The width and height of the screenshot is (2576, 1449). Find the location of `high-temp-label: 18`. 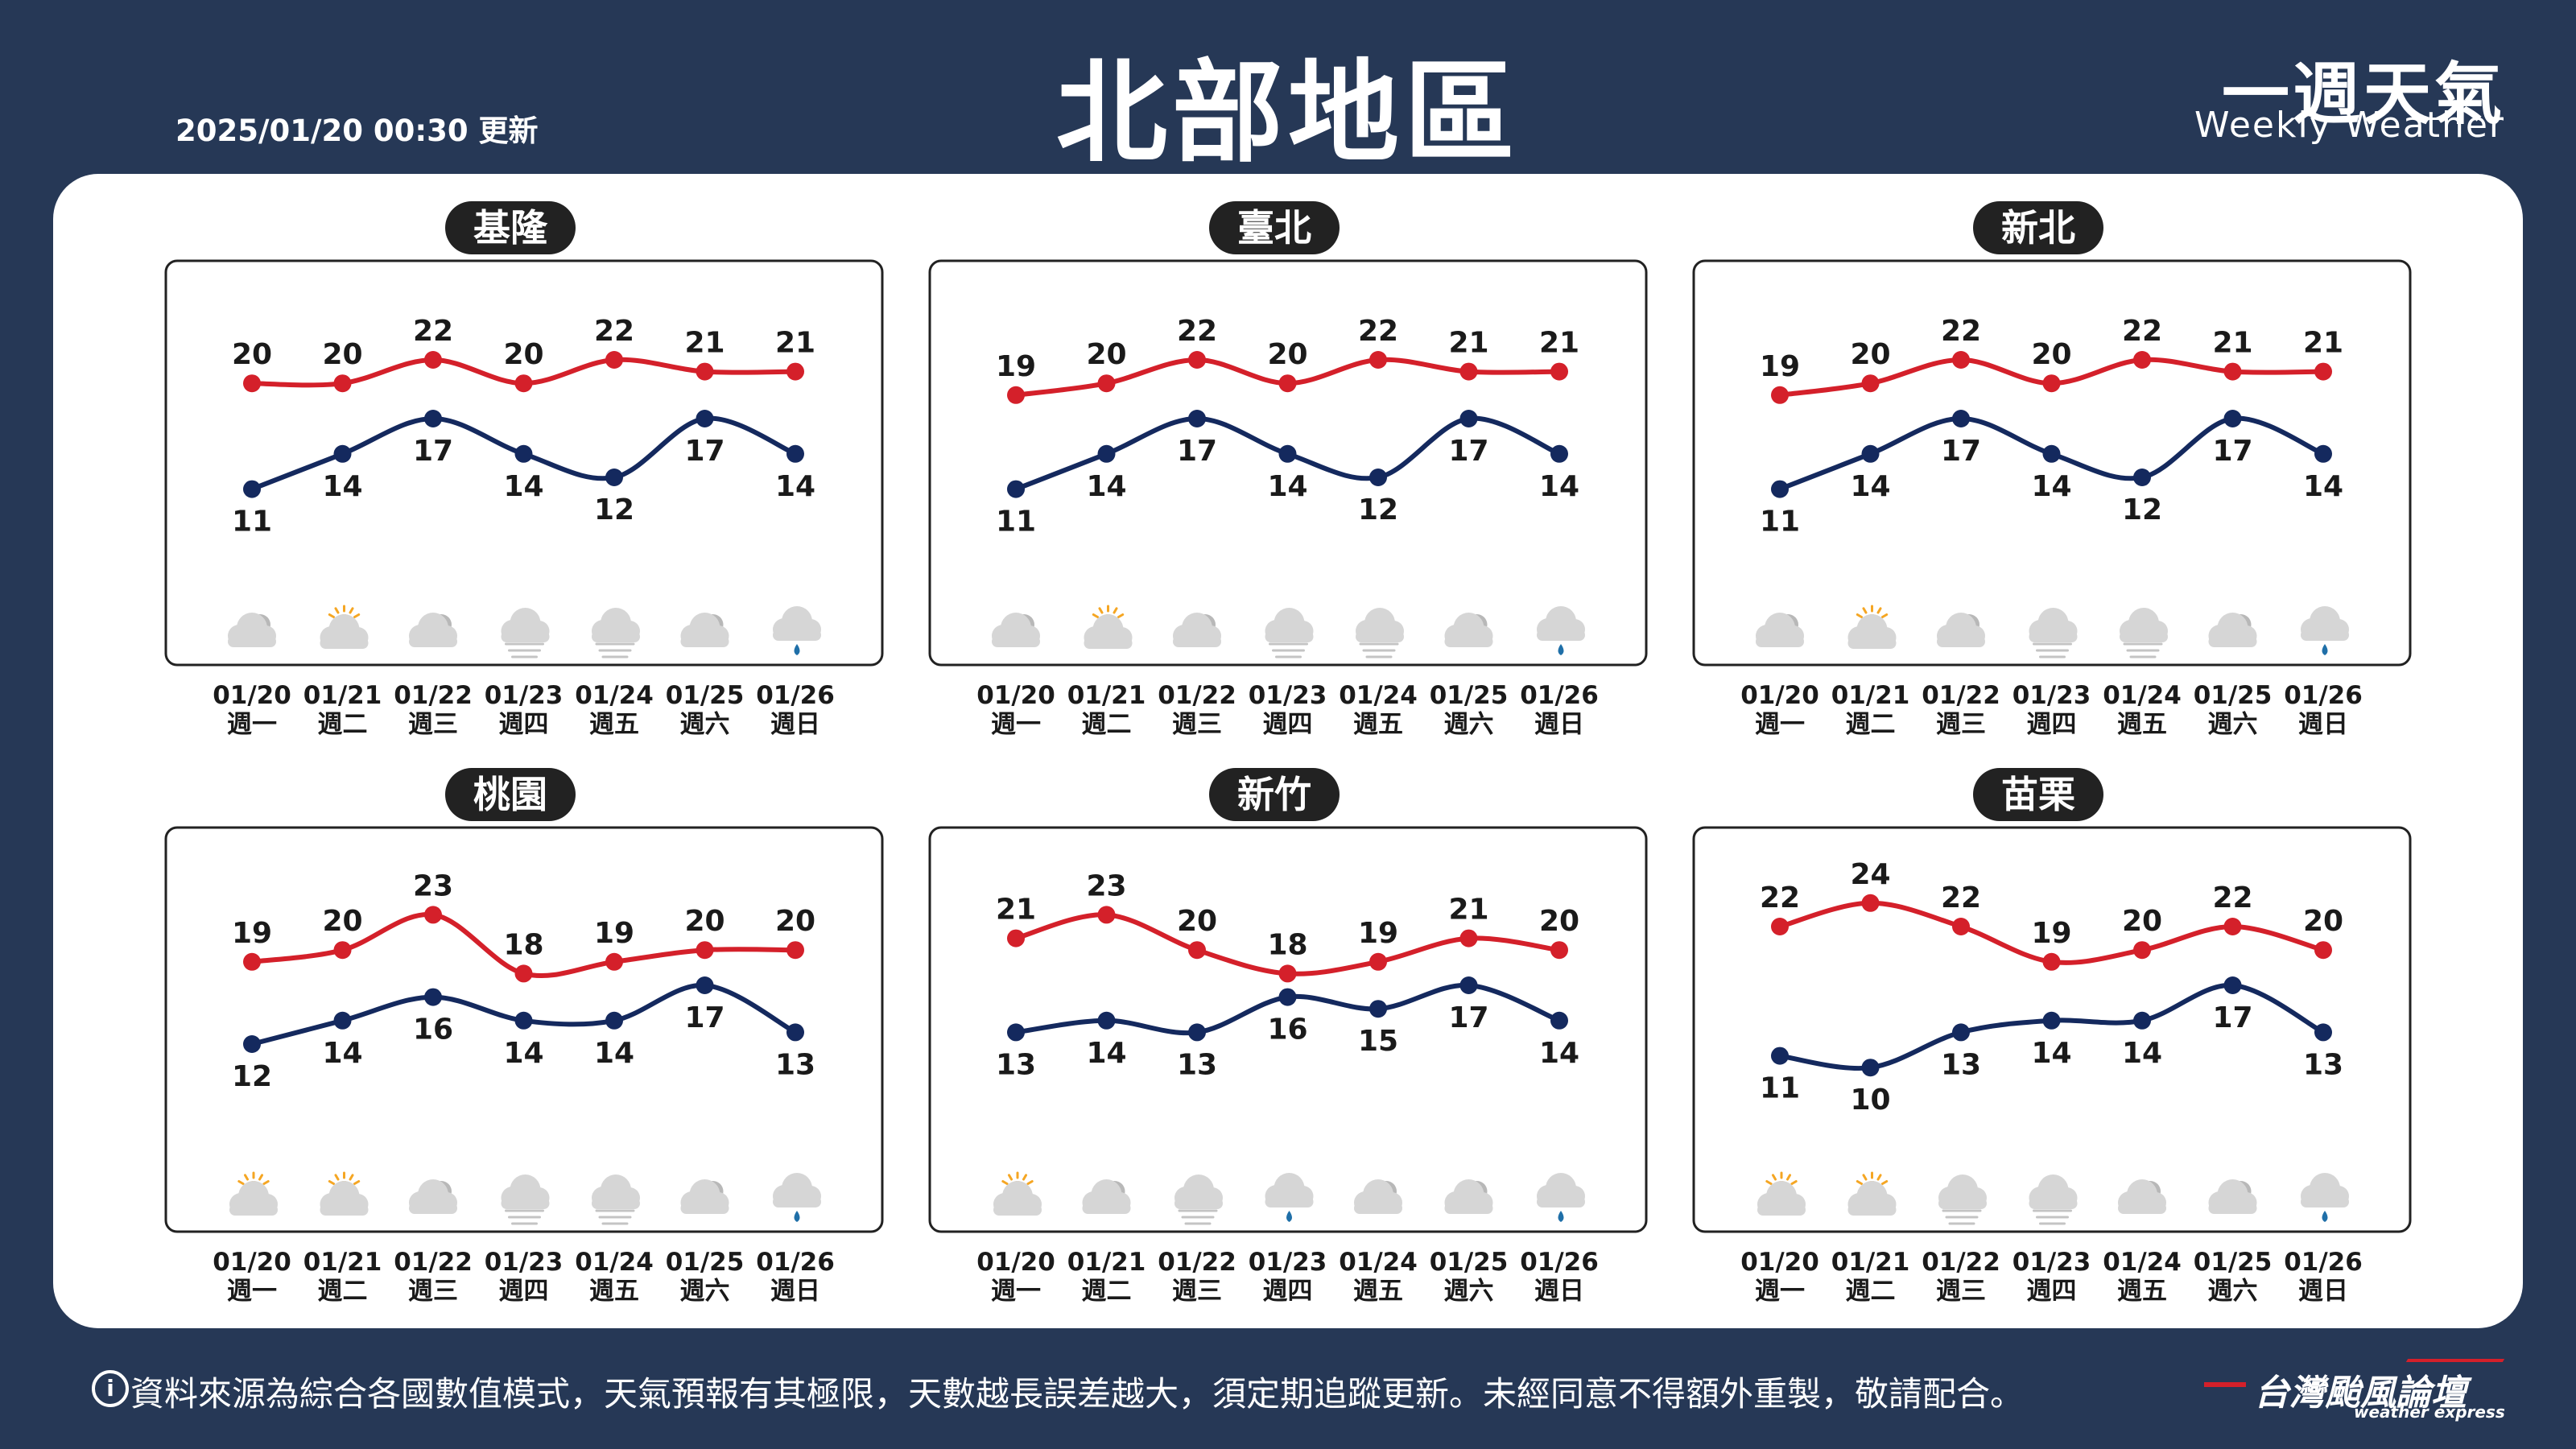

high-temp-label: 18 is located at coordinates (1287, 944).